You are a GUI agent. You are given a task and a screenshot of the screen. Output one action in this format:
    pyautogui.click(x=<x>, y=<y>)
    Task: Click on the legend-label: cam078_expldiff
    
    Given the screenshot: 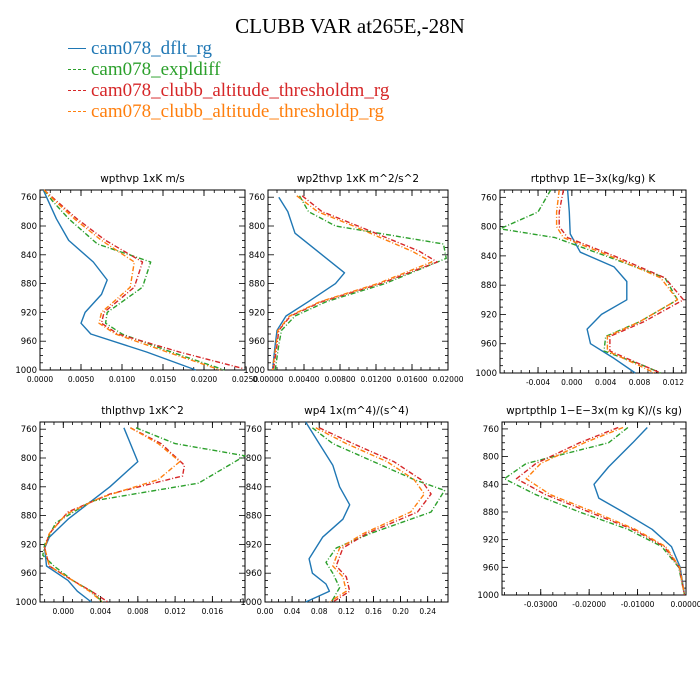 What is the action you would take?
    pyautogui.click(x=156, y=69)
    